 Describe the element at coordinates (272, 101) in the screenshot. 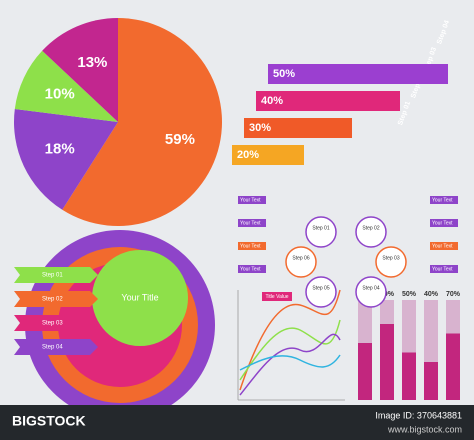

I see `step-value: 40%` at that location.